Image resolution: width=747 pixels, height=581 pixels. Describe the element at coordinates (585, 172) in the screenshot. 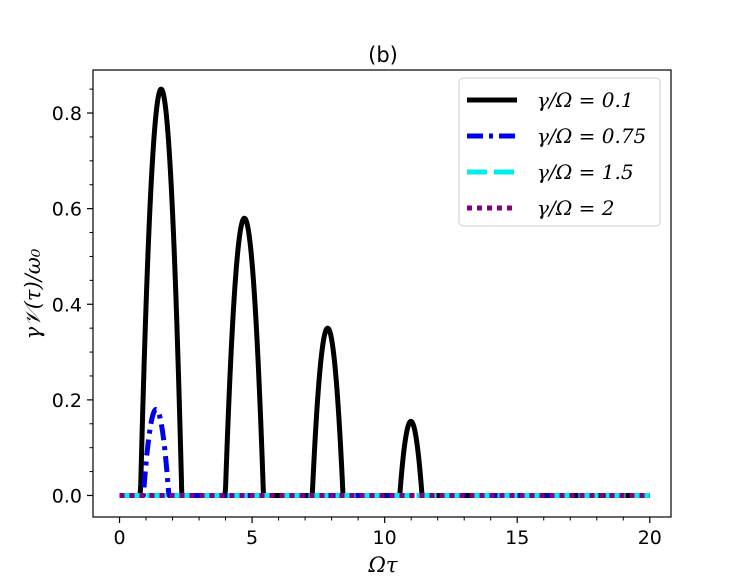

I see `legend-label-3: γ/Ω = 1.5` at that location.